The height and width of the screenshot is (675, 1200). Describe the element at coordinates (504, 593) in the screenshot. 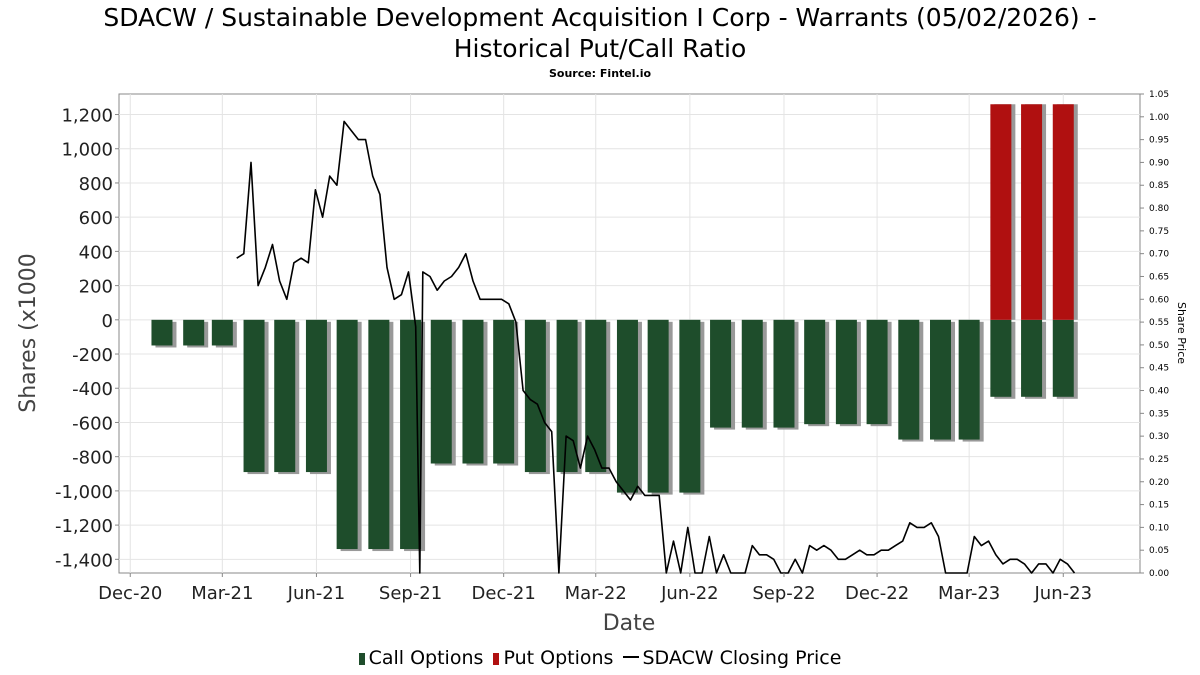

I see `x-tick-label: Dec-21` at that location.